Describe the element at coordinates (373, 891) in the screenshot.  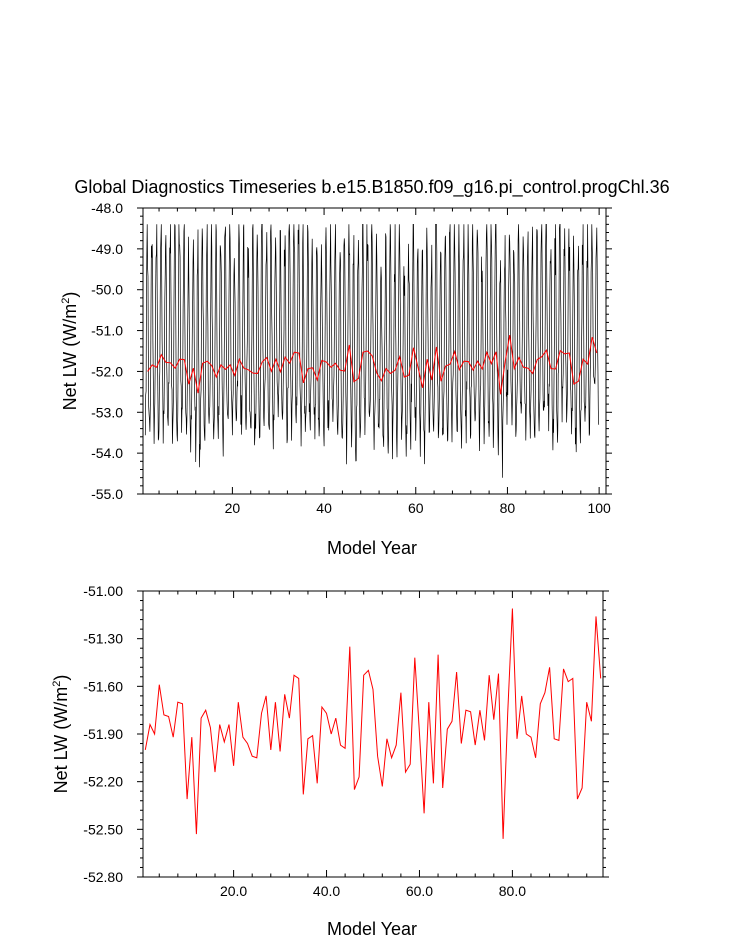
I see `x-tick-labels-bottom: 20.0 40.0 60.0 80.0` at that location.